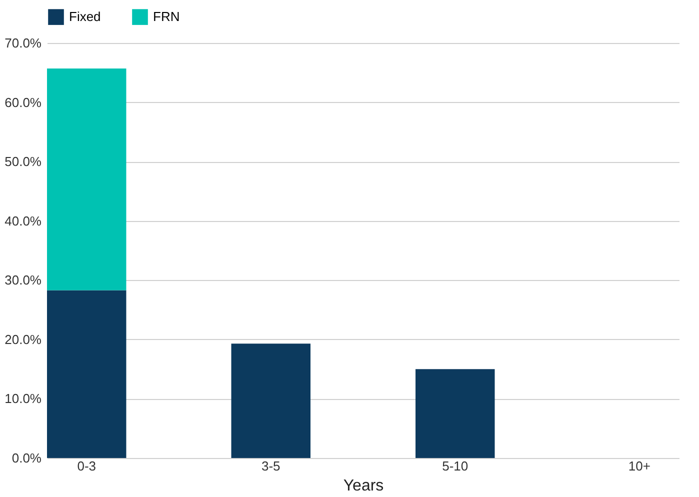 This screenshot has width=699, height=497. What do you see at coordinates (23, 280) in the screenshot?
I see `y-tick-label: 30.0%` at bounding box center [23, 280].